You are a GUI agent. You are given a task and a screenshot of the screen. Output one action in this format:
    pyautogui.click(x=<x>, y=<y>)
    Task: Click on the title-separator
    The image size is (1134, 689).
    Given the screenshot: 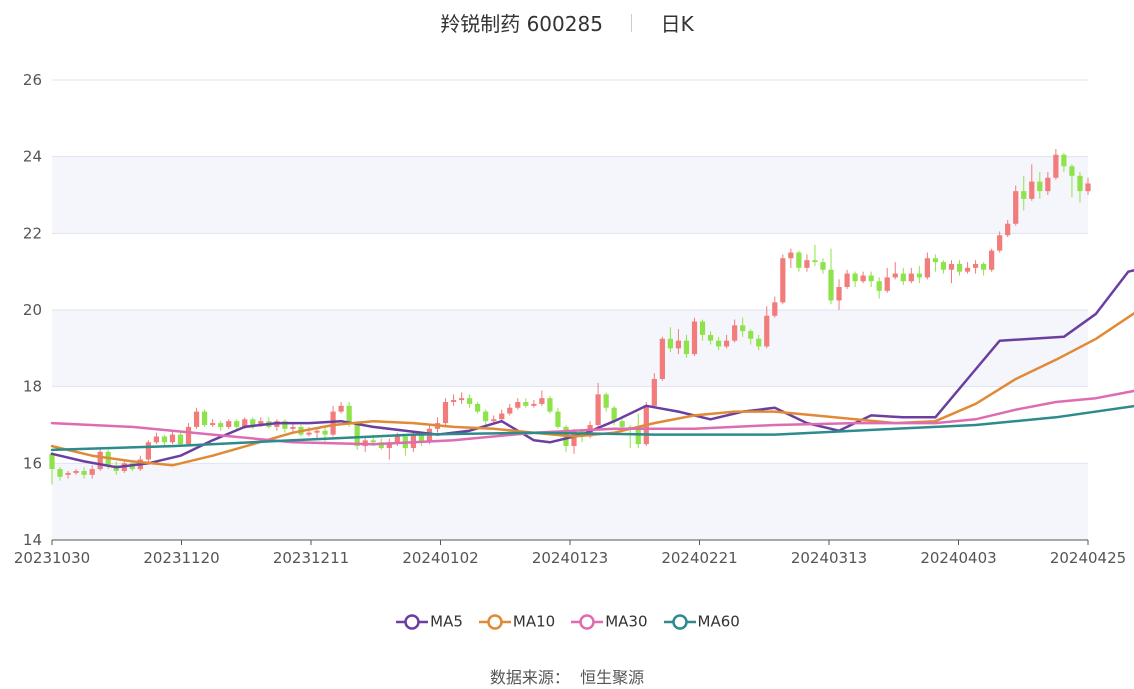 What is the action you would take?
    pyautogui.click(x=632, y=22)
    